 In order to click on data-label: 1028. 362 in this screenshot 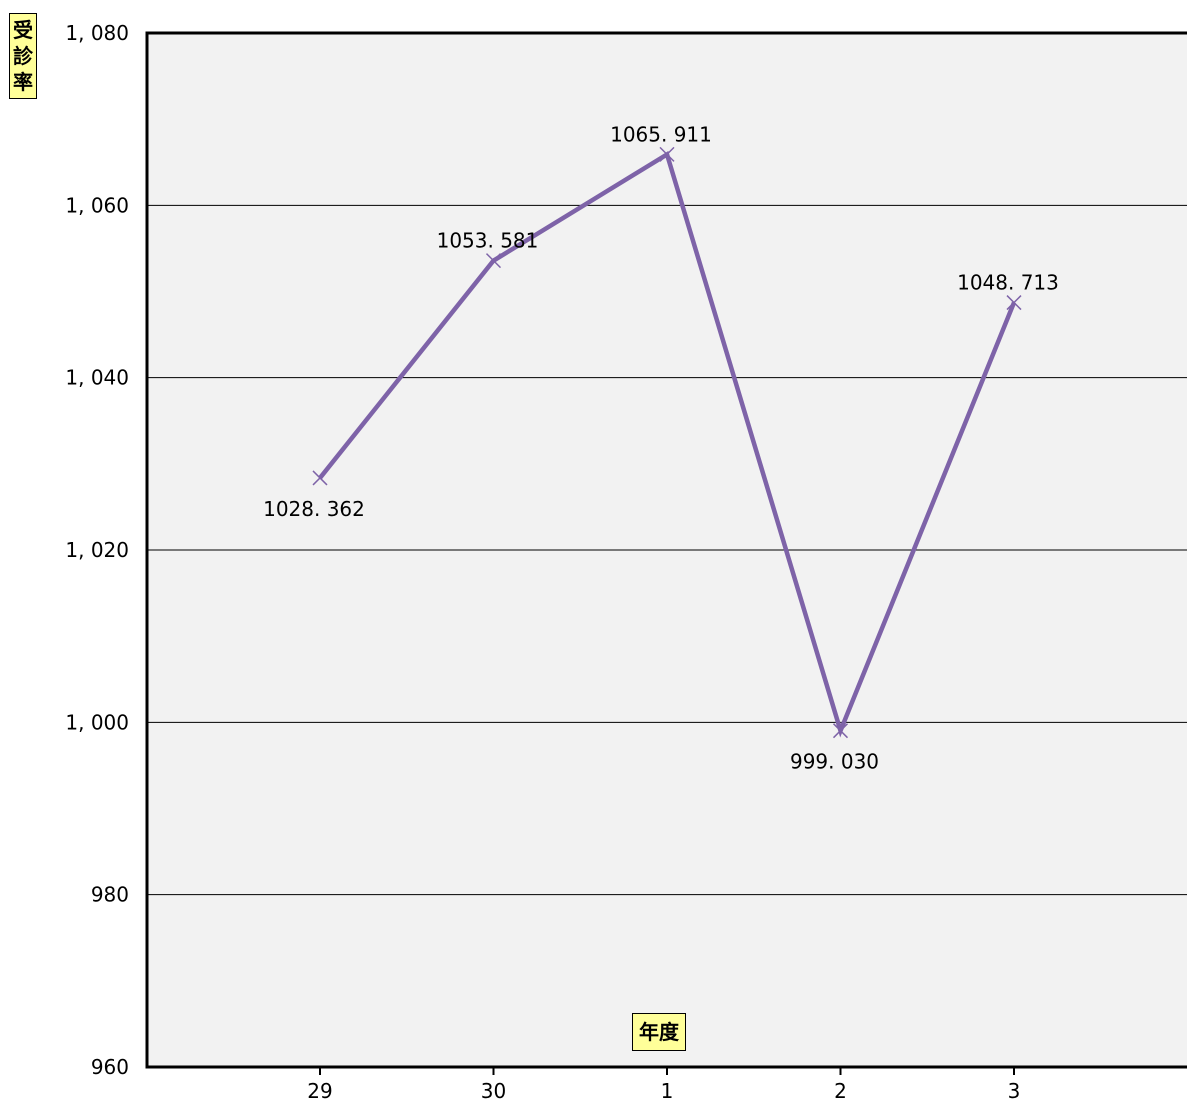, I will do `click(314, 509)`.